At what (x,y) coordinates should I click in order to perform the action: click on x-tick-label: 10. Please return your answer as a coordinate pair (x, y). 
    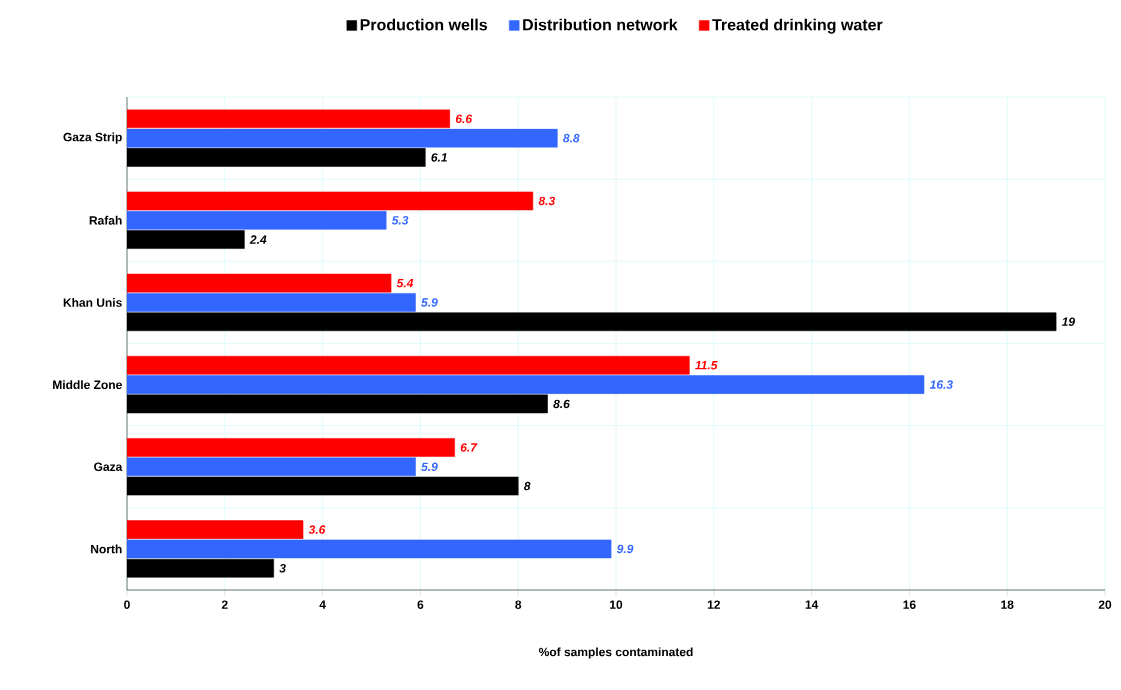
    Looking at the image, I should click on (616, 604).